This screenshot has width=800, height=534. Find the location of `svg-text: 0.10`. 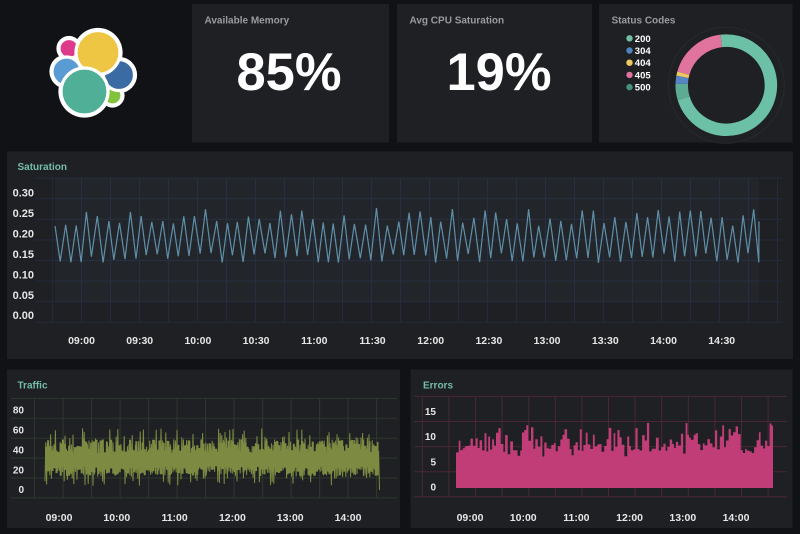

svg-text: 0.10 is located at coordinates (23, 275).